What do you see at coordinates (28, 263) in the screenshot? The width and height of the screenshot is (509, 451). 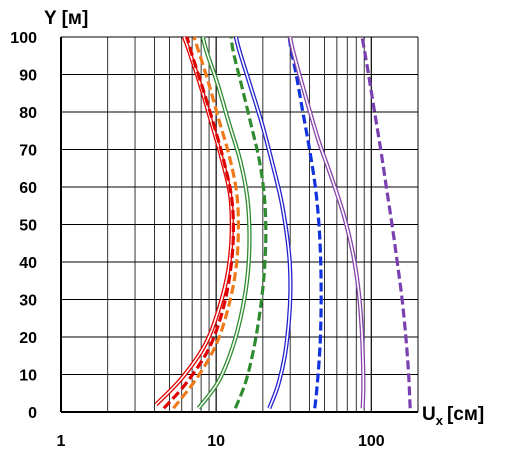 I see `y-tick-label: 40` at bounding box center [28, 263].